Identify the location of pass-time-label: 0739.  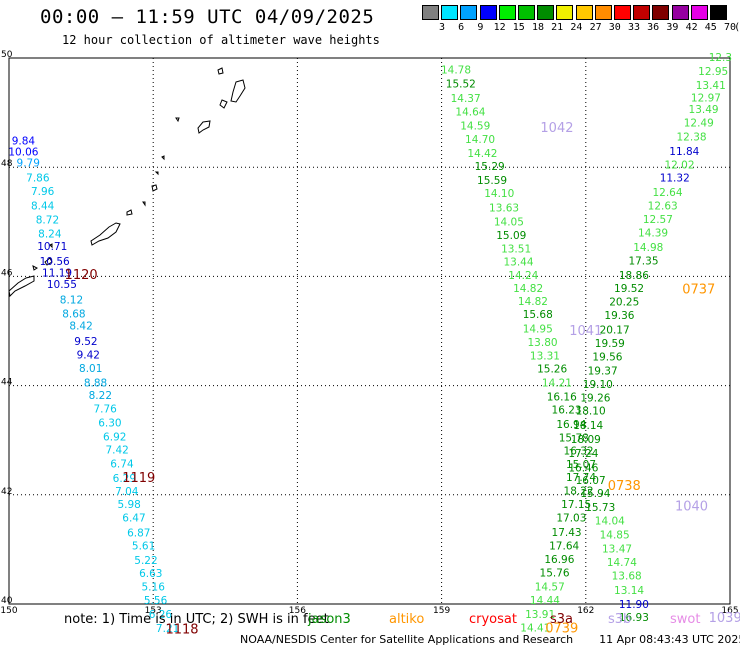
(561, 628).